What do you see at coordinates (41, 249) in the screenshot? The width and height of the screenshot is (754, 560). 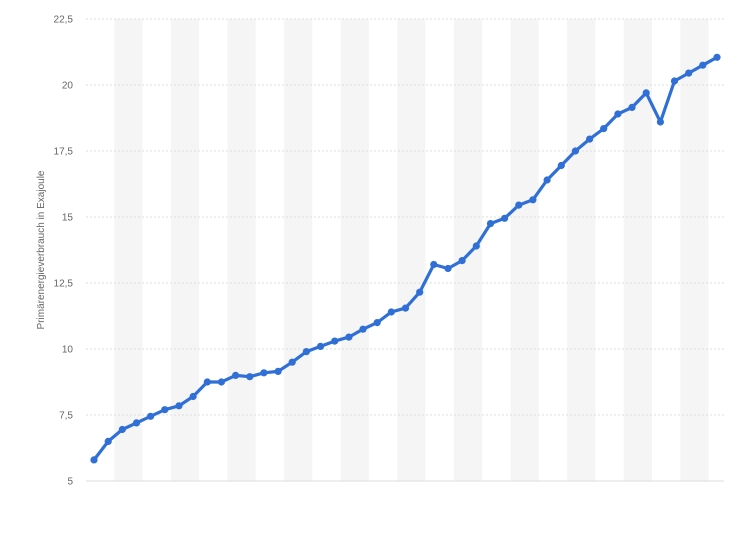 I see `y-axis-label: Primärenergieverbrauch in Exajoule` at bounding box center [41, 249].